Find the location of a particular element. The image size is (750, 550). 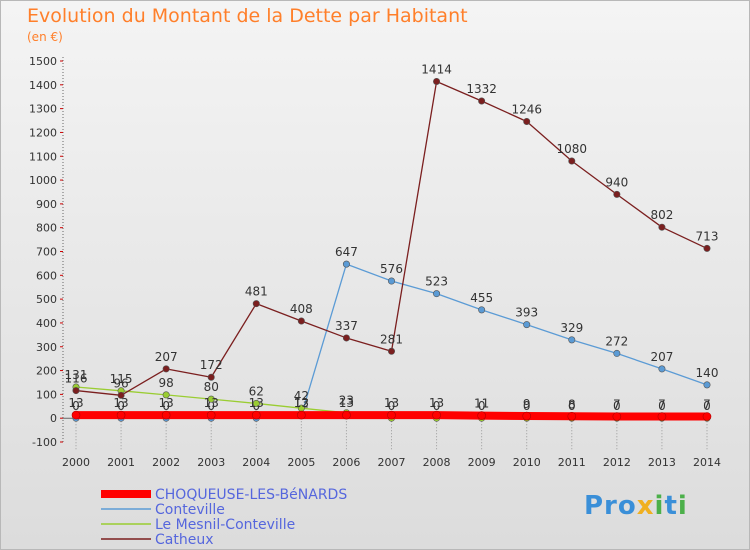

data-label: 12 is located at coordinates (301, 403).